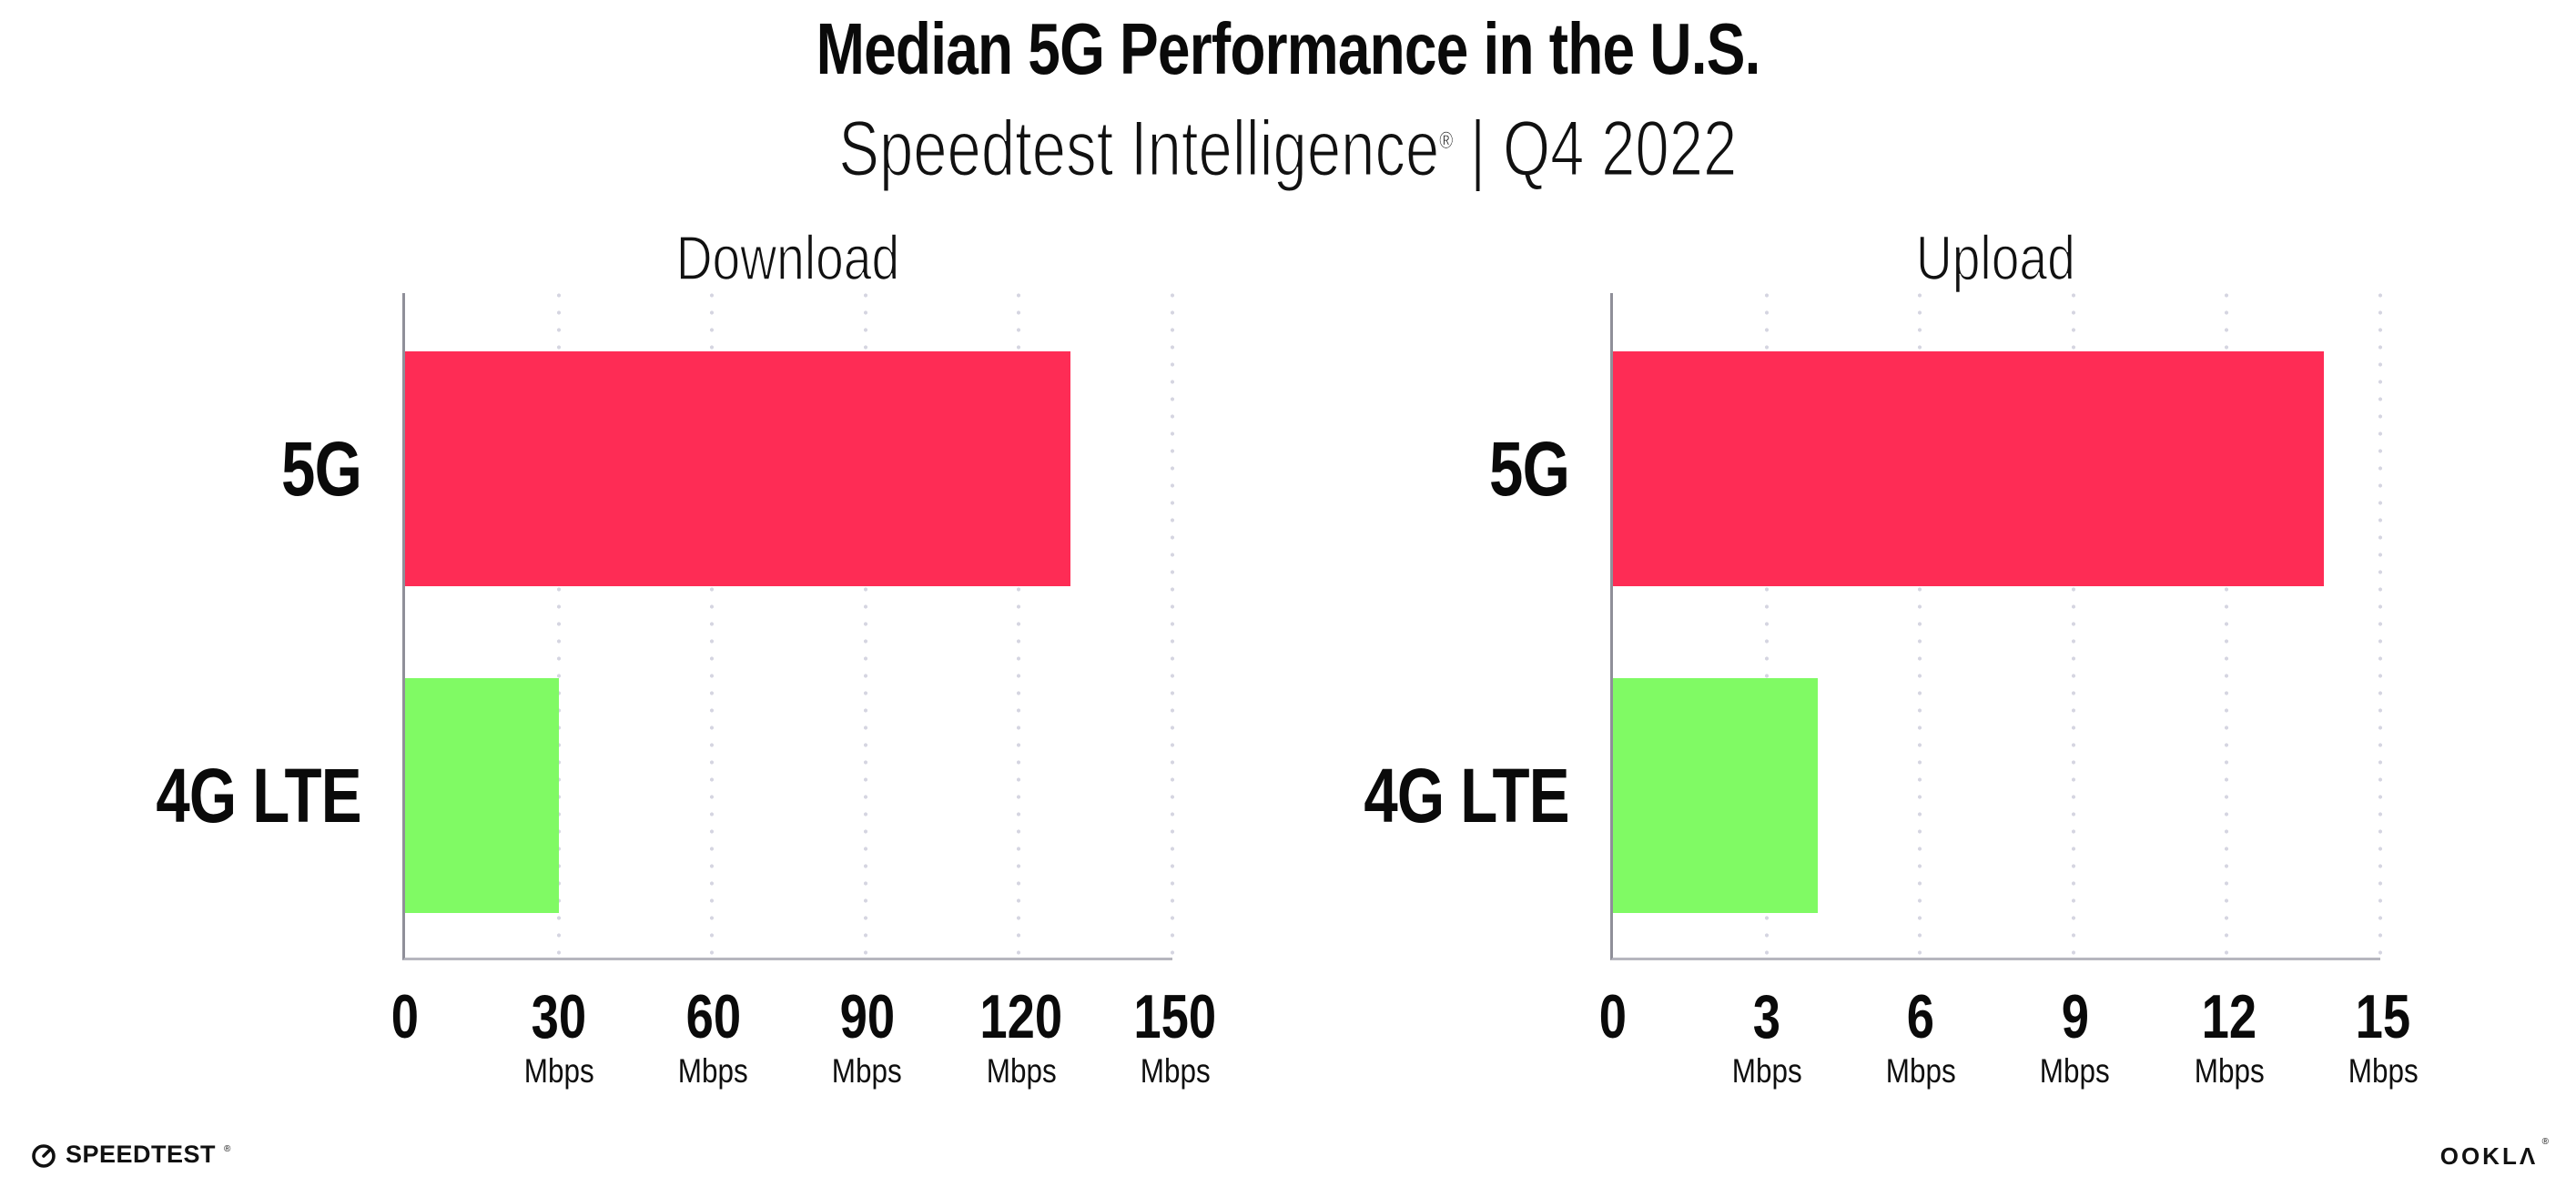 This screenshot has width=2576, height=1197. What do you see at coordinates (1288, 48) in the screenshot?
I see `page-title: Median 5G Performance in the U.S.` at bounding box center [1288, 48].